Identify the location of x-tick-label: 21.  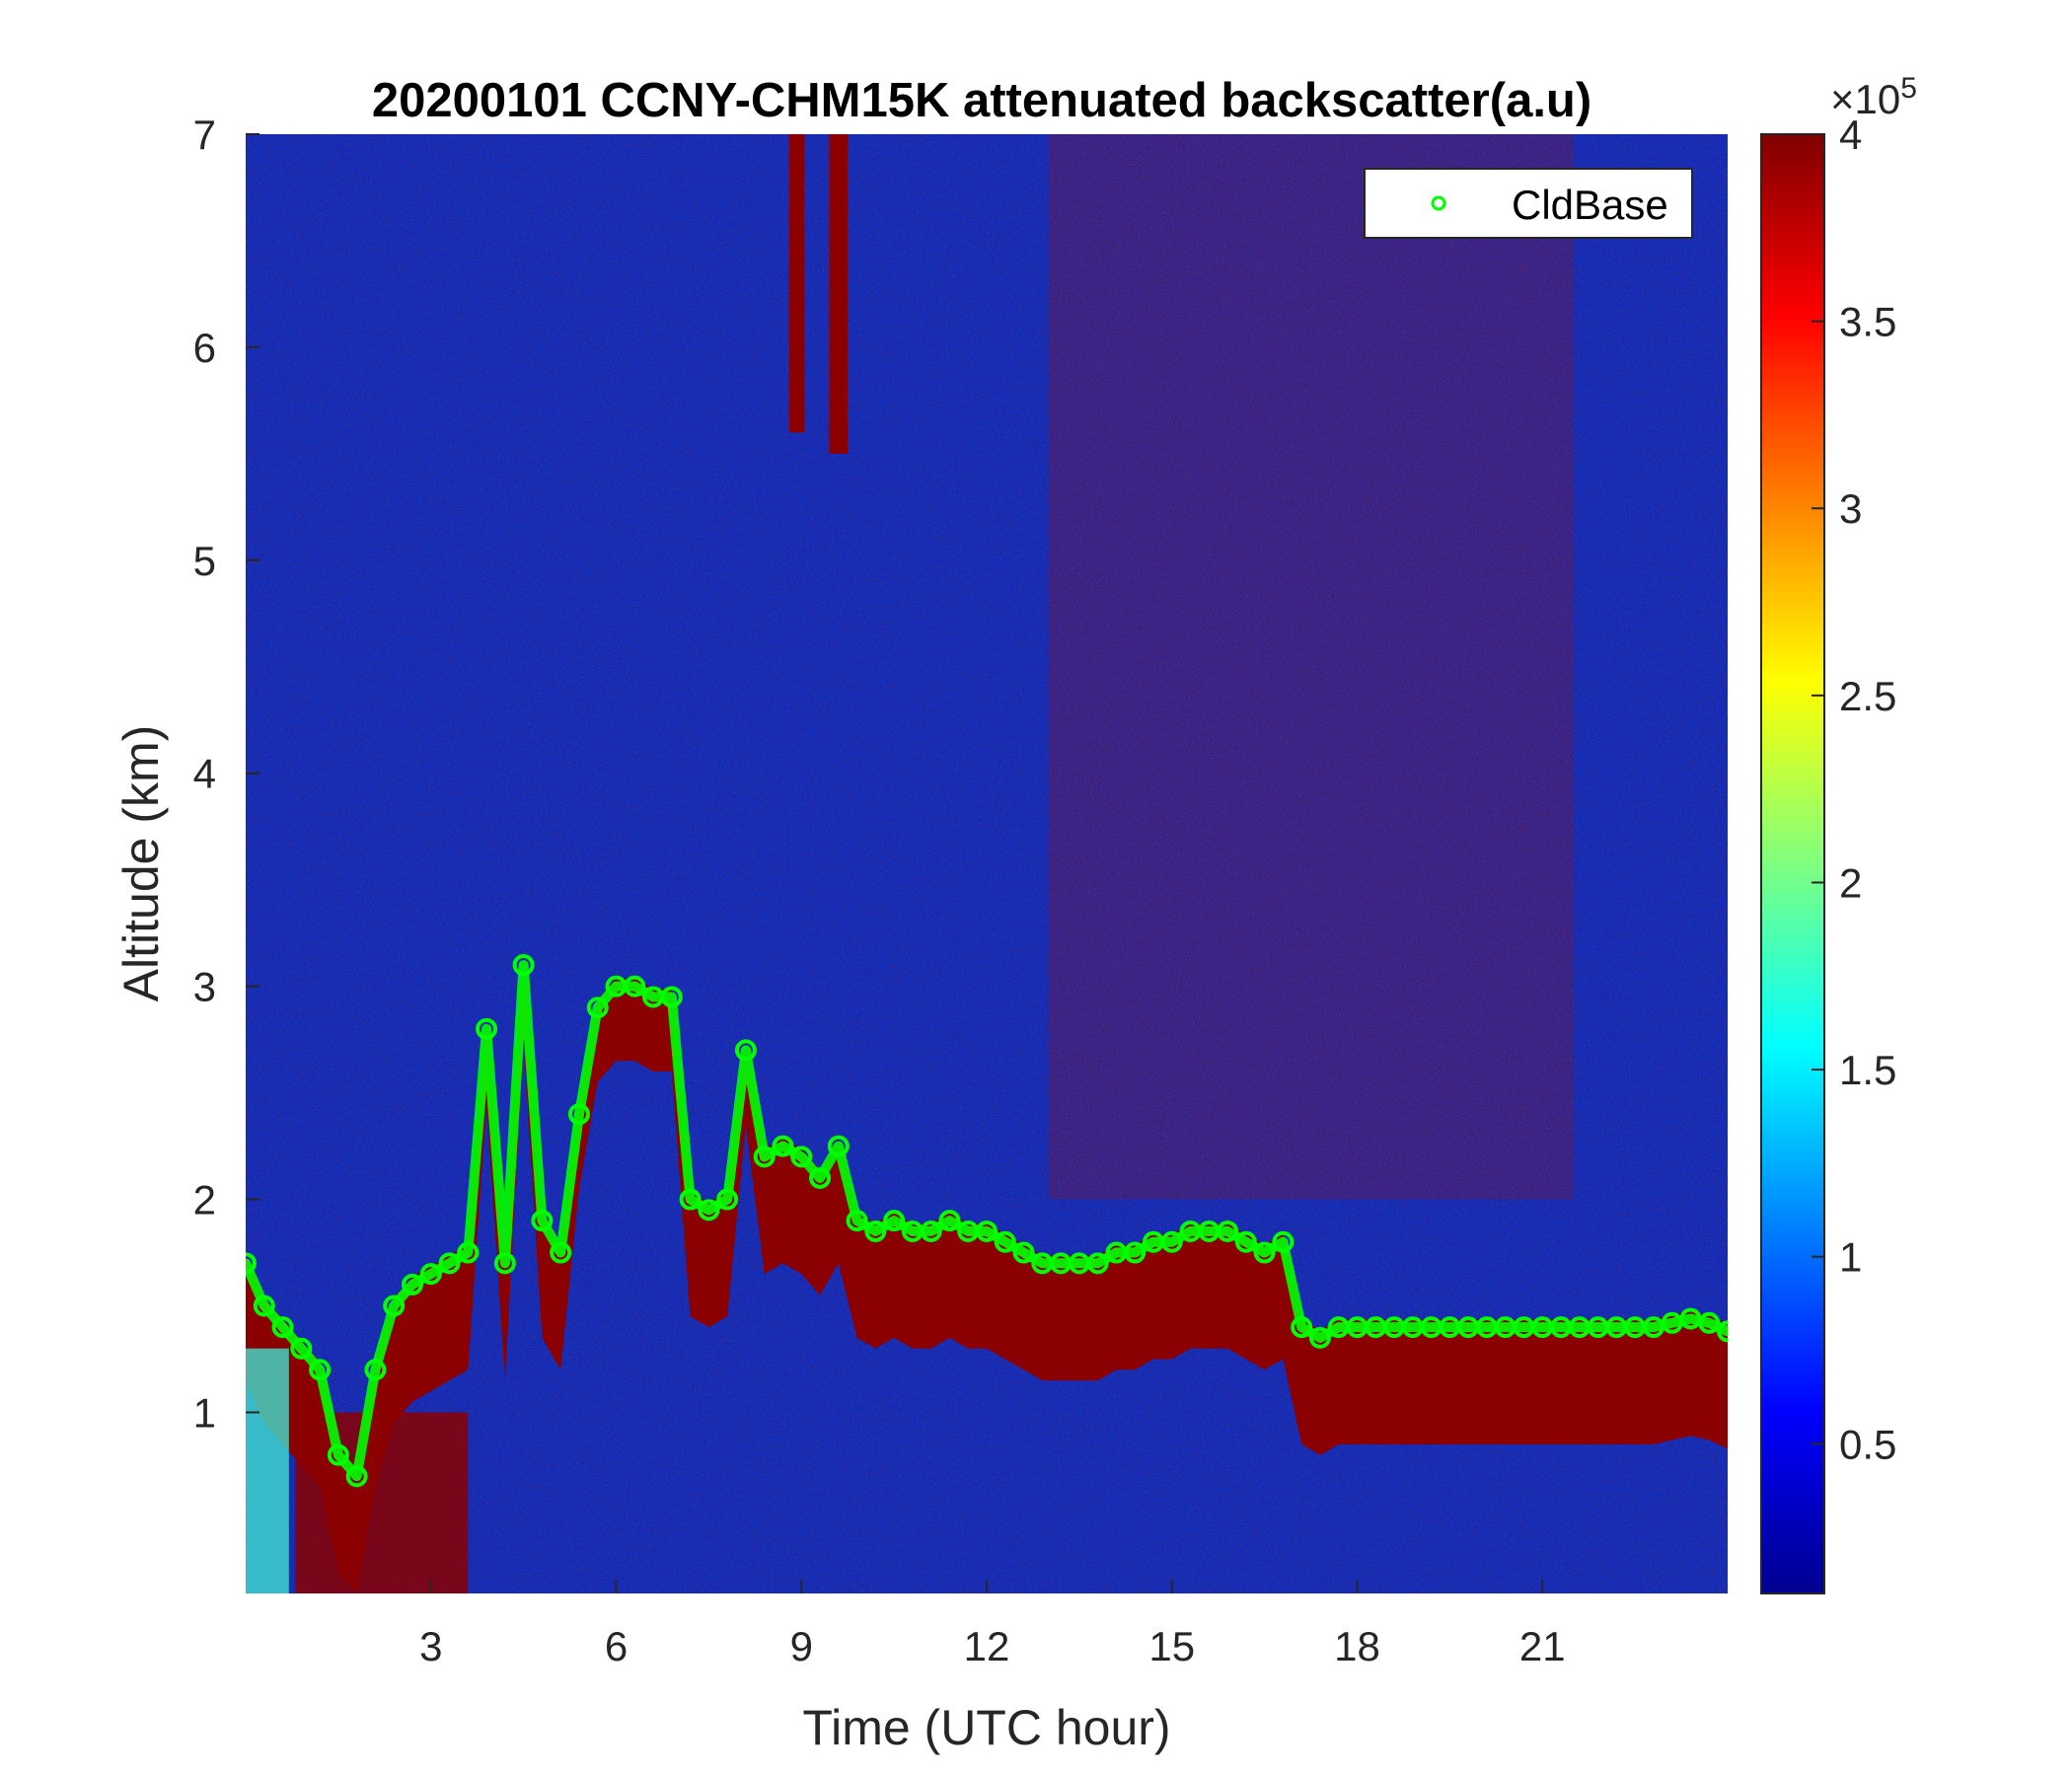
(1543, 1646).